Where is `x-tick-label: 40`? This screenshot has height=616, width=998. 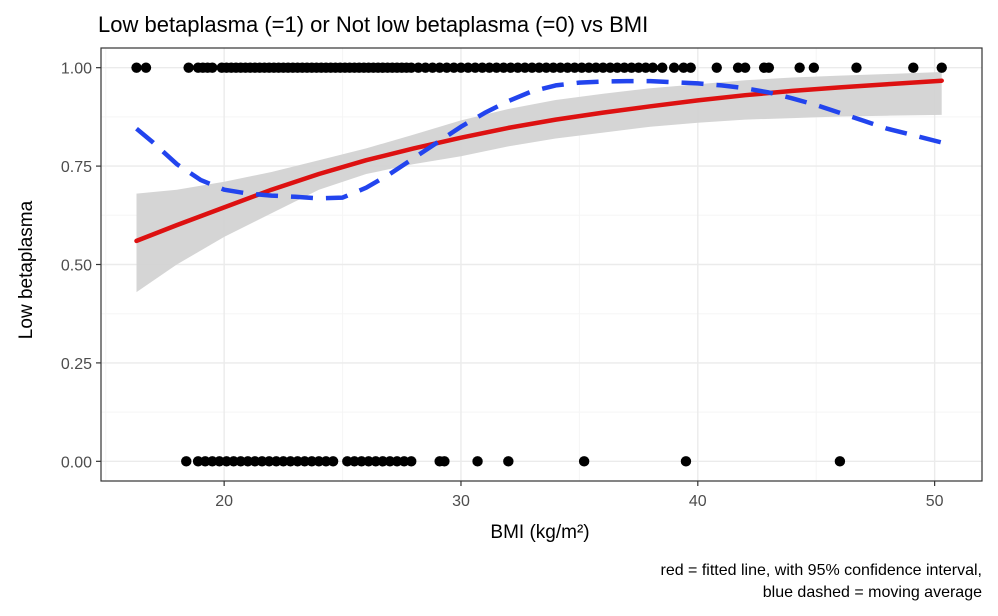
x-tick-label: 40 is located at coordinates (698, 501).